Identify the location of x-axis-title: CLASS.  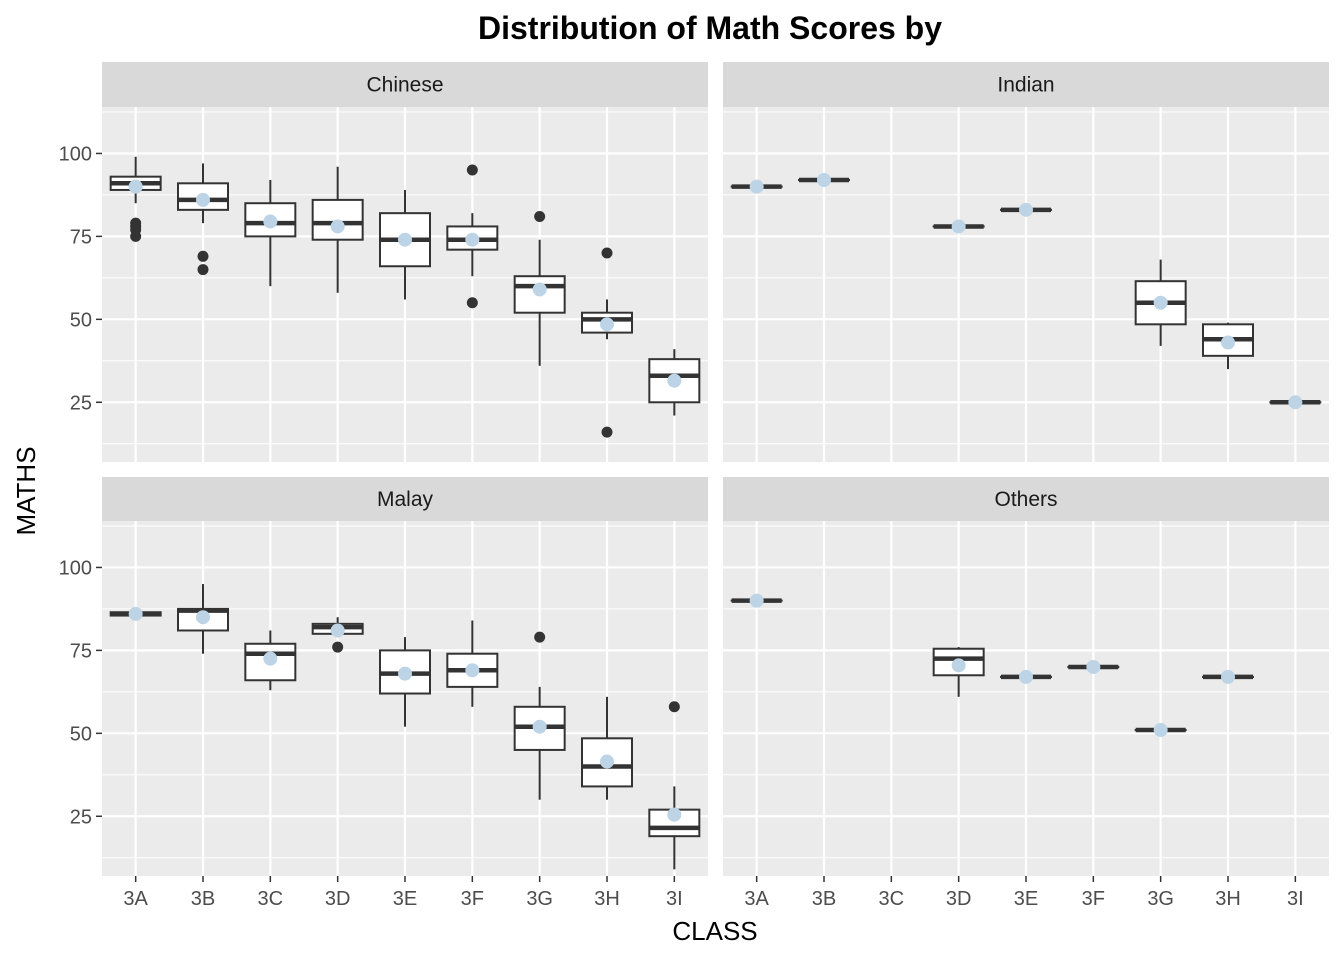
(714, 931).